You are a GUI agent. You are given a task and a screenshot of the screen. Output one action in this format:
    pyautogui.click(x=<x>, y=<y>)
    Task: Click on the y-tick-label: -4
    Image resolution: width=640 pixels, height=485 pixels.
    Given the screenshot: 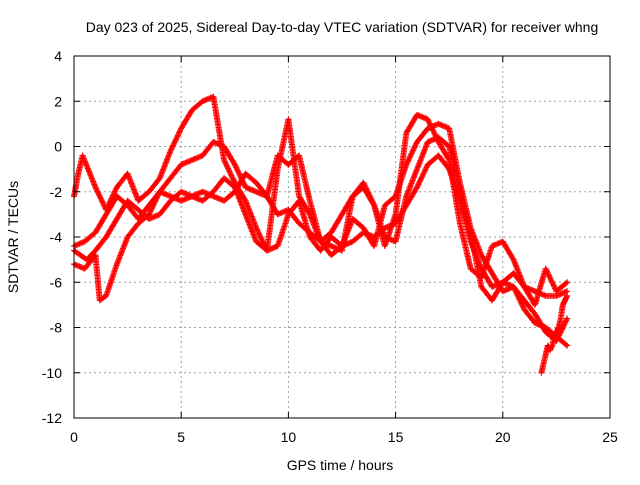 What is the action you would take?
    pyautogui.click(x=56, y=237)
    